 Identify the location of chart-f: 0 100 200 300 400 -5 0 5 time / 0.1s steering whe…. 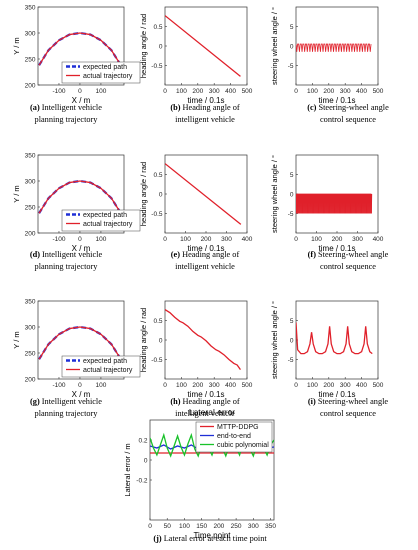
(329, 212).